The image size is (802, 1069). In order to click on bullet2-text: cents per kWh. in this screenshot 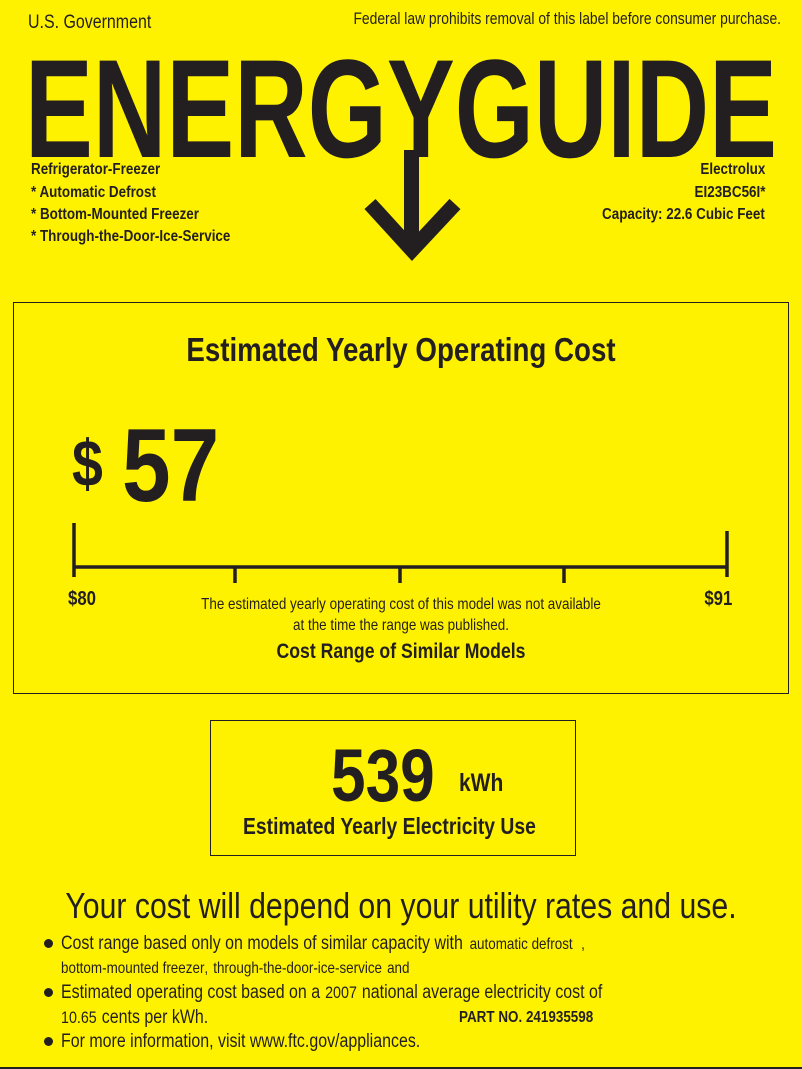, I will do `click(155, 1017)`.